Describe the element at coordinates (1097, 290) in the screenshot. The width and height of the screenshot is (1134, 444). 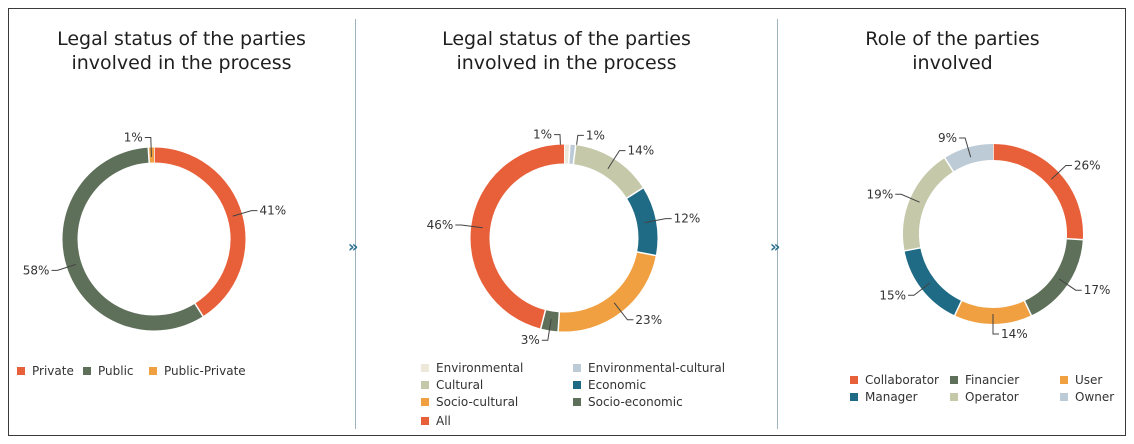
I see `data-label-financier: 17%` at that location.